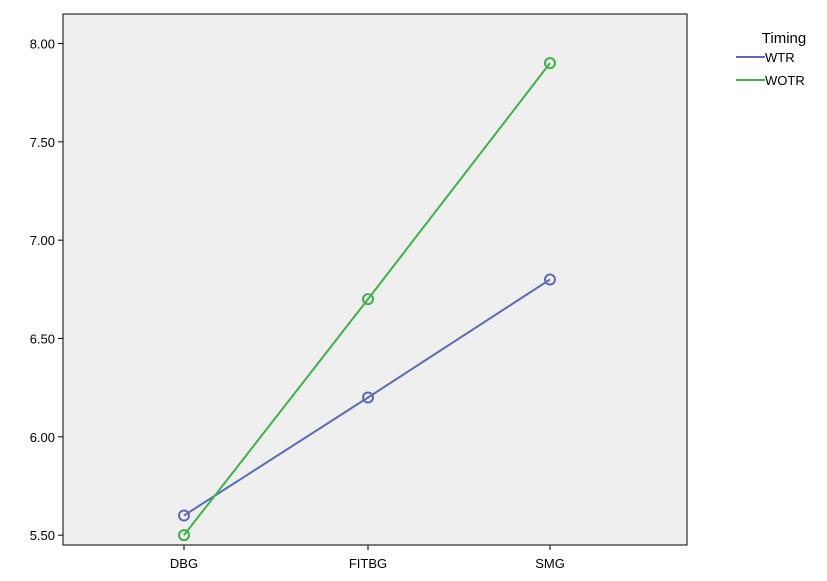  What do you see at coordinates (42, 437) in the screenshot?
I see `y-tick-label: 6.00` at bounding box center [42, 437].